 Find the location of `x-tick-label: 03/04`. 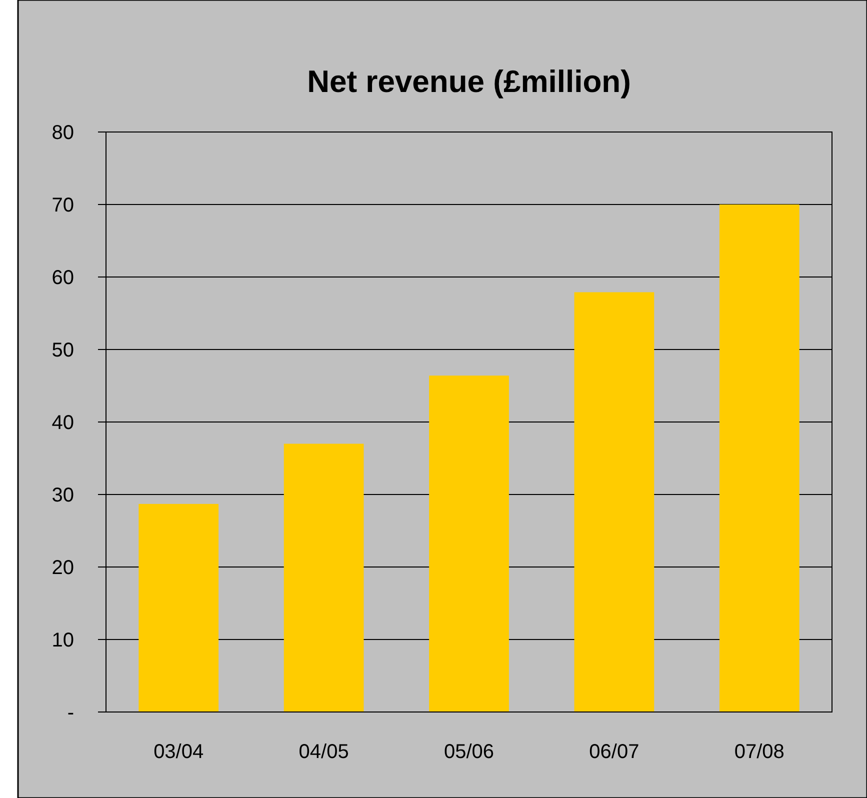

x-tick-label: 03/04 is located at coordinates (179, 752).